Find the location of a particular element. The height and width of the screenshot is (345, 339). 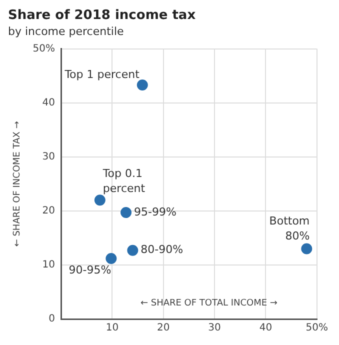

annotation: Bottom 80% is located at coordinates (289, 228).